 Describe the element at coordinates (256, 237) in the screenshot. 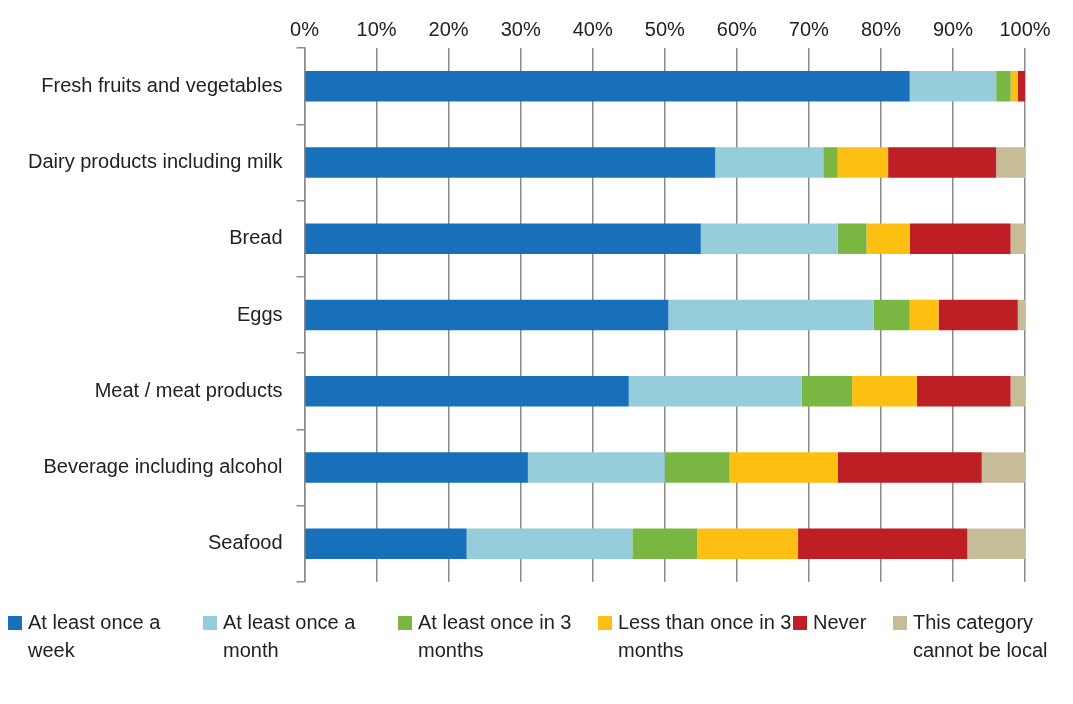

I see `y-tick-label: Bread` at that location.